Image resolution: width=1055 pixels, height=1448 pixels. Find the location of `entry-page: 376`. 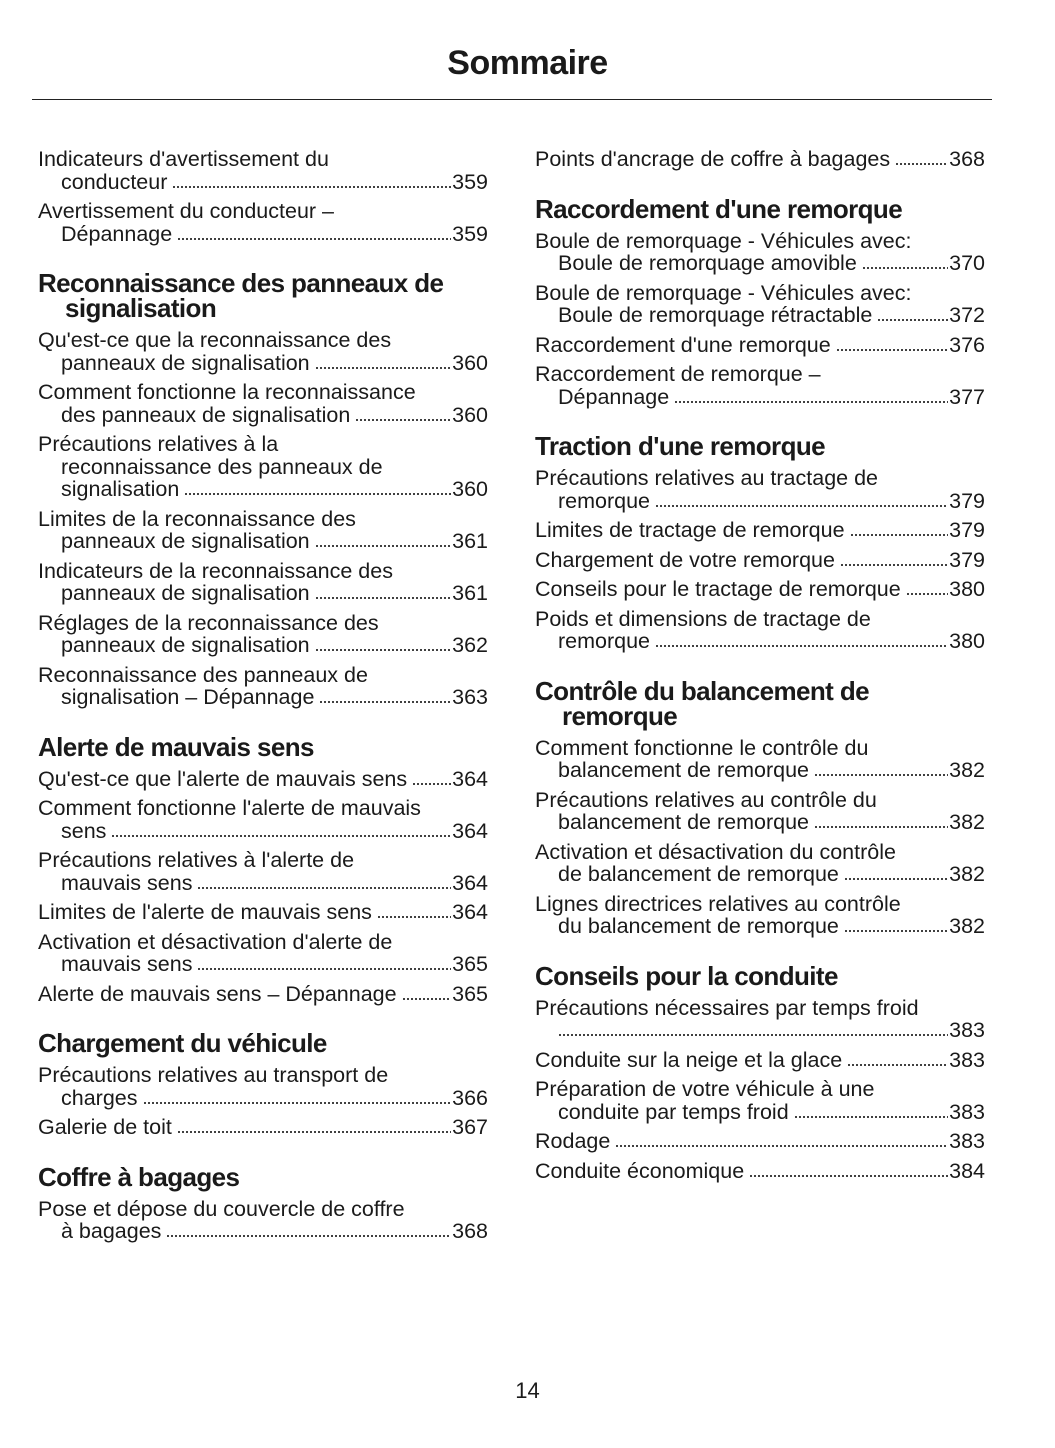

entry-page: 376 is located at coordinates (967, 344).